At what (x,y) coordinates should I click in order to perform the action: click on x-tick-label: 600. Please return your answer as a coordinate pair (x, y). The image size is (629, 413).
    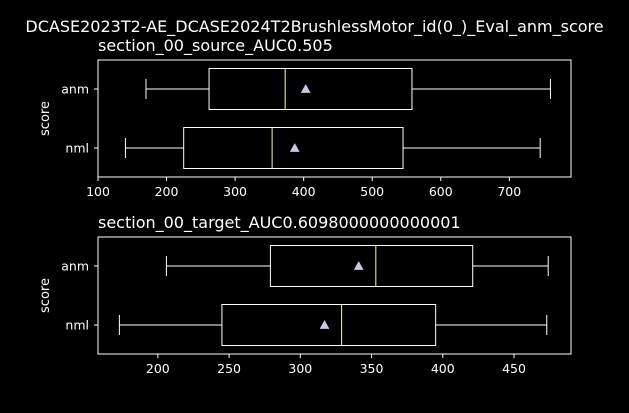
    Looking at the image, I should click on (441, 191).